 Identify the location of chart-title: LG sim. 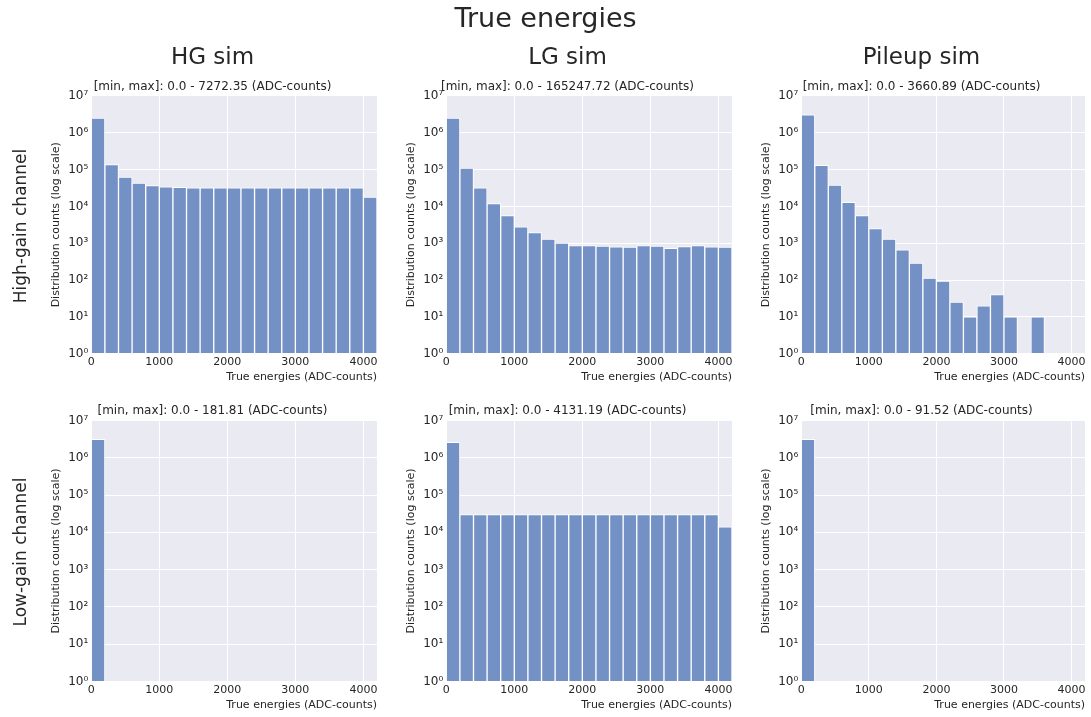
(567, 55).